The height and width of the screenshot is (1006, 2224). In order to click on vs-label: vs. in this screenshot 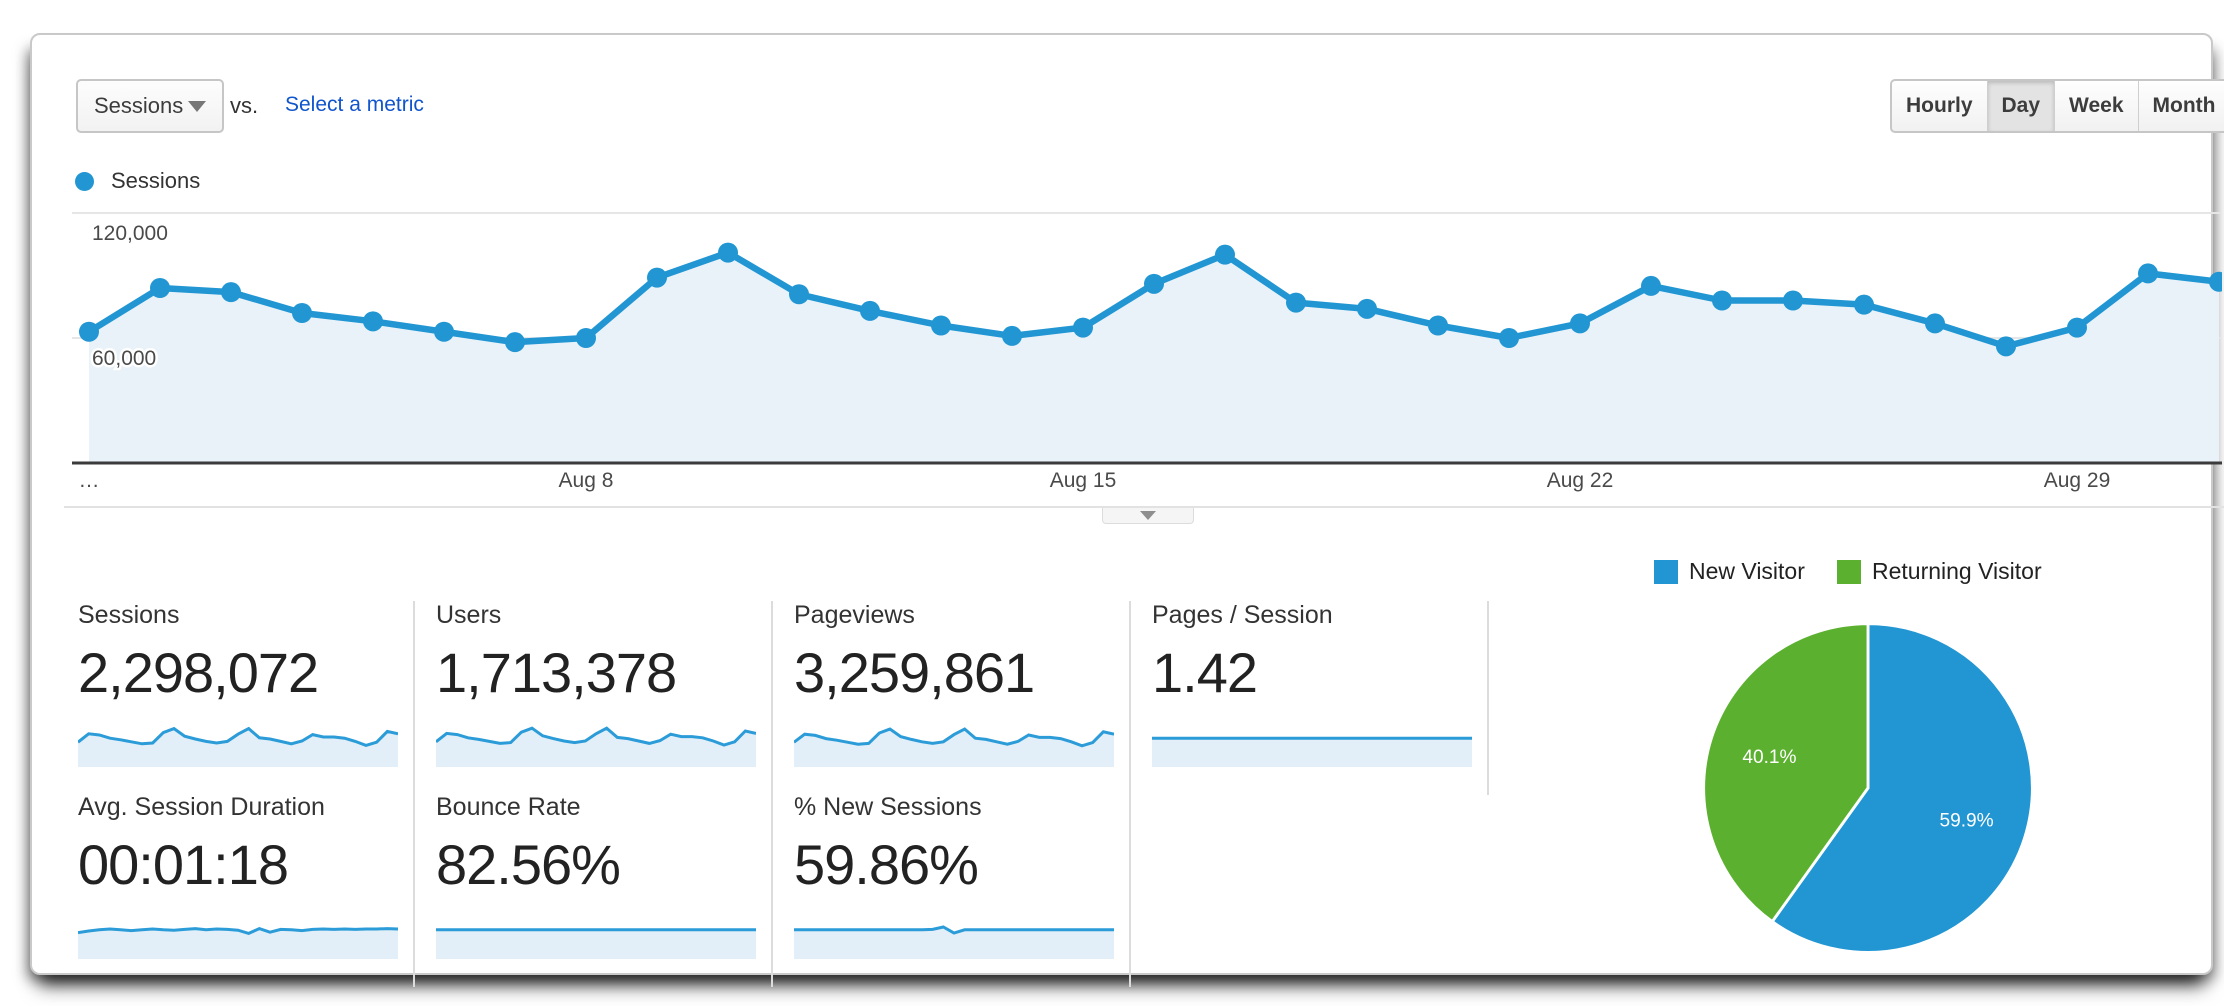, I will do `click(244, 105)`.